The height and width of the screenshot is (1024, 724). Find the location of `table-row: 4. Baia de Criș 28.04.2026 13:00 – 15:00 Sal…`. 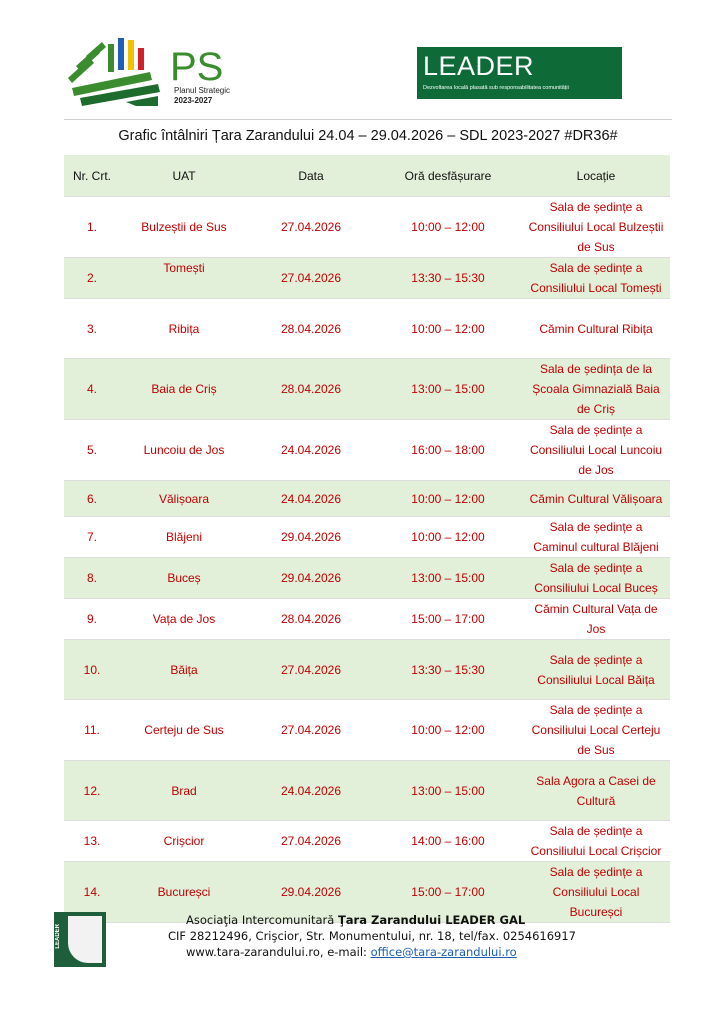

table-row: 4. Baia de Criș 28.04.2026 13:00 – 15:00 Sal… is located at coordinates (367, 389).